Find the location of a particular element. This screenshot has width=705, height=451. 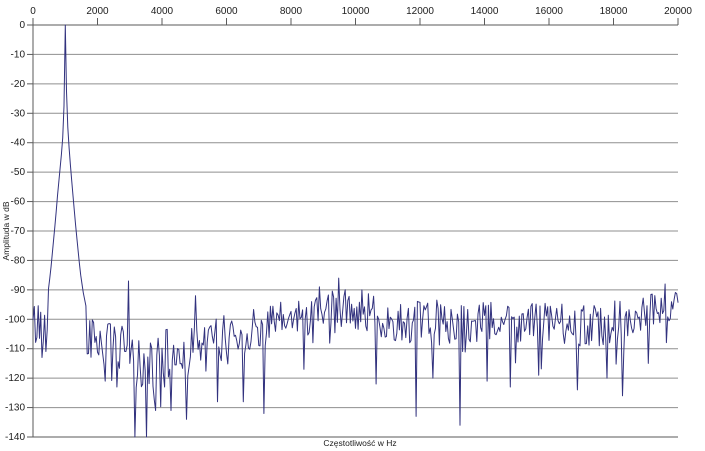

x-tick-label: 20000 is located at coordinates (678, 11).